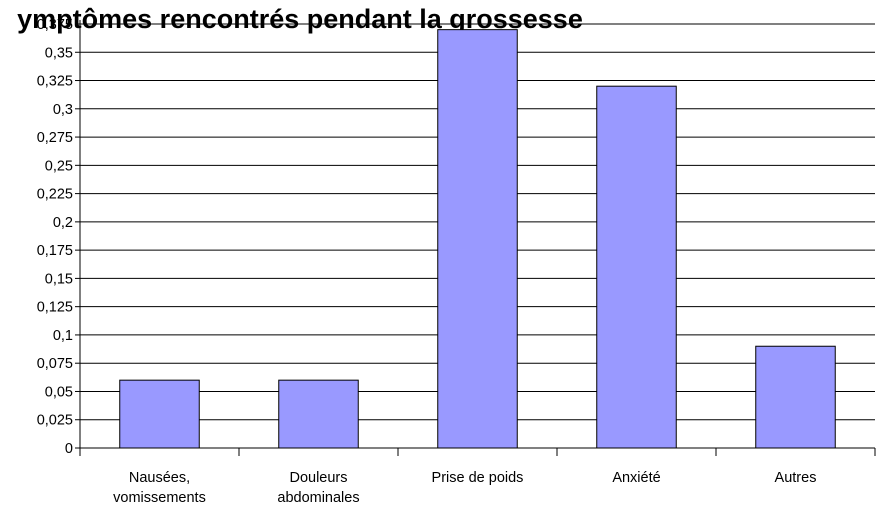 This screenshot has width=877, height=509. What do you see at coordinates (55, 251) in the screenshot?
I see `y-tick-label: 0,175` at bounding box center [55, 251].